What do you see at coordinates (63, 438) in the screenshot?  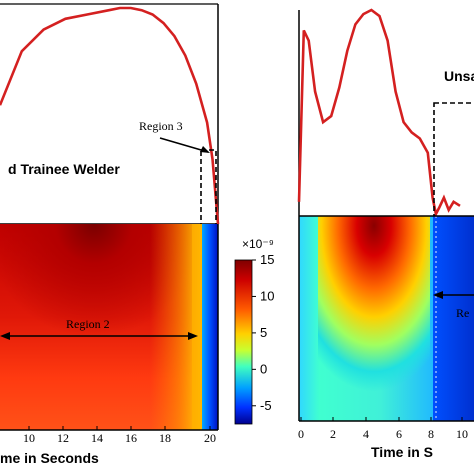 I see `left-x-tick-label: 12` at bounding box center [63, 438].